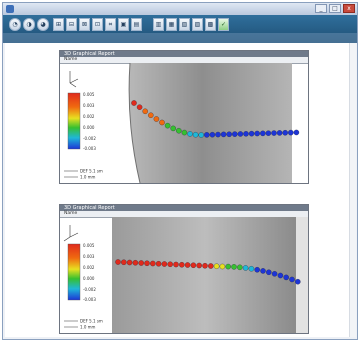 Image resolution: width=362 pixels, height=345 pixels. I want to click on rotate-view-icon: ◔, so click(15, 24).